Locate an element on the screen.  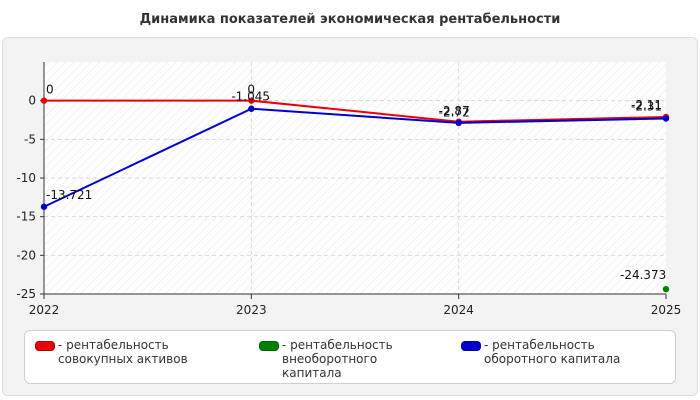
x-tick-label: 2025 is located at coordinates (666, 310).